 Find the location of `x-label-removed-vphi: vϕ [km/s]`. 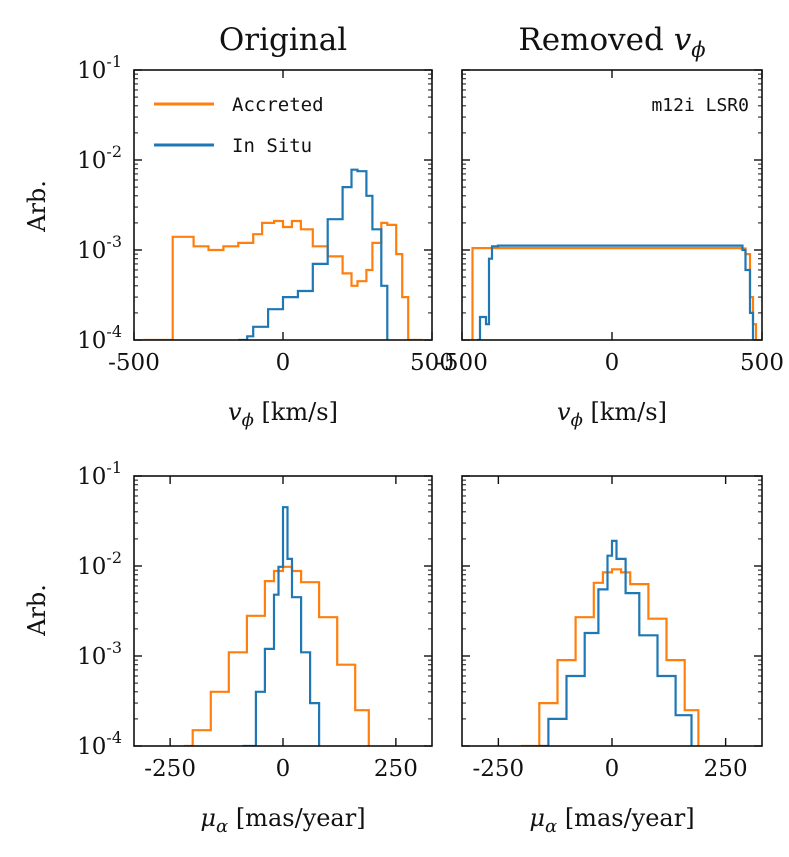

x-label-removed-vphi: vϕ [km/s] is located at coordinates (612, 414).